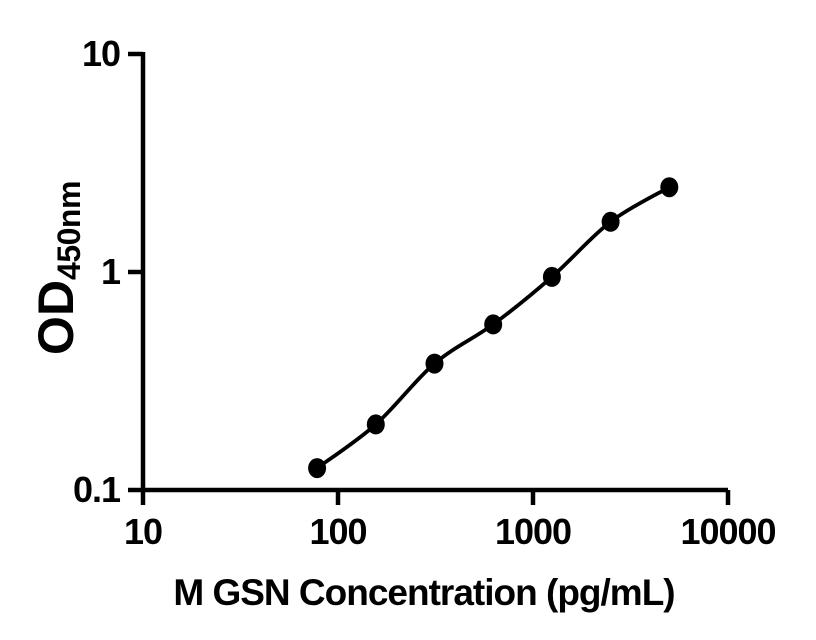 This screenshot has width=816, height=640. Describe the element at coordinates (533, 531) in the screenshot. I see `x-axis-tick-label: 1000` at that location.